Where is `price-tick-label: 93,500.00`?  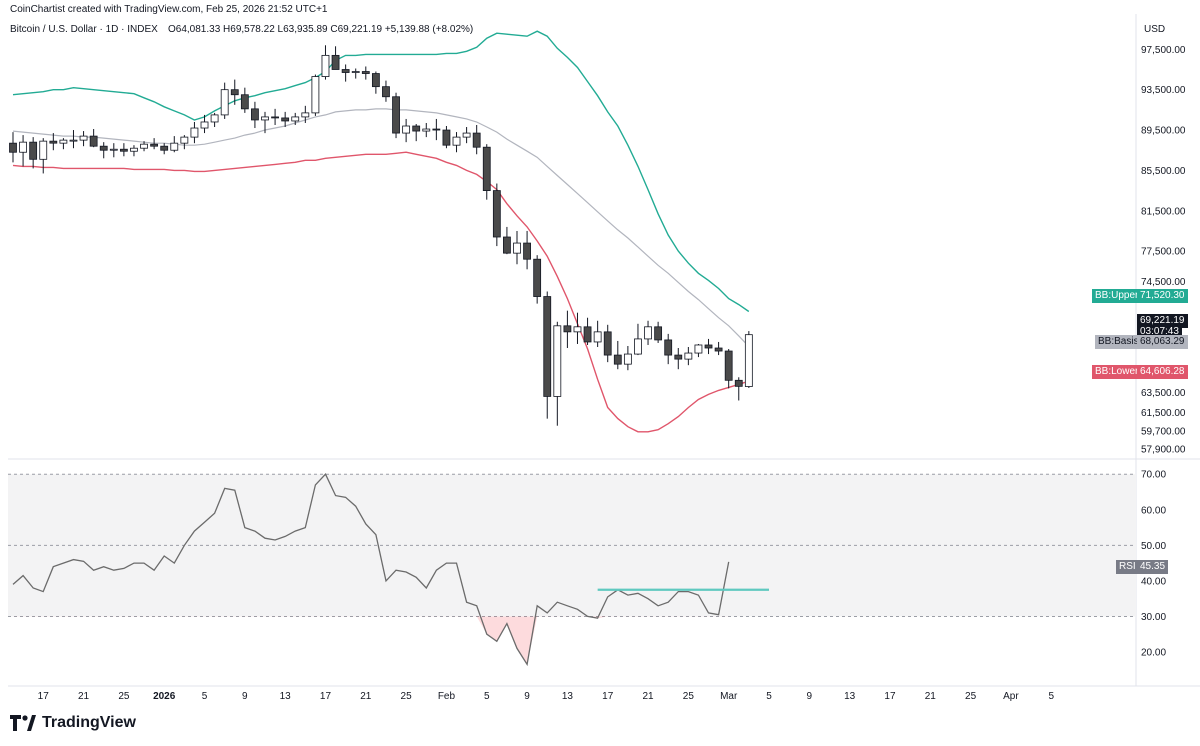 price-tick-label: 93,500.00 is located at coordinates (1163, 90).